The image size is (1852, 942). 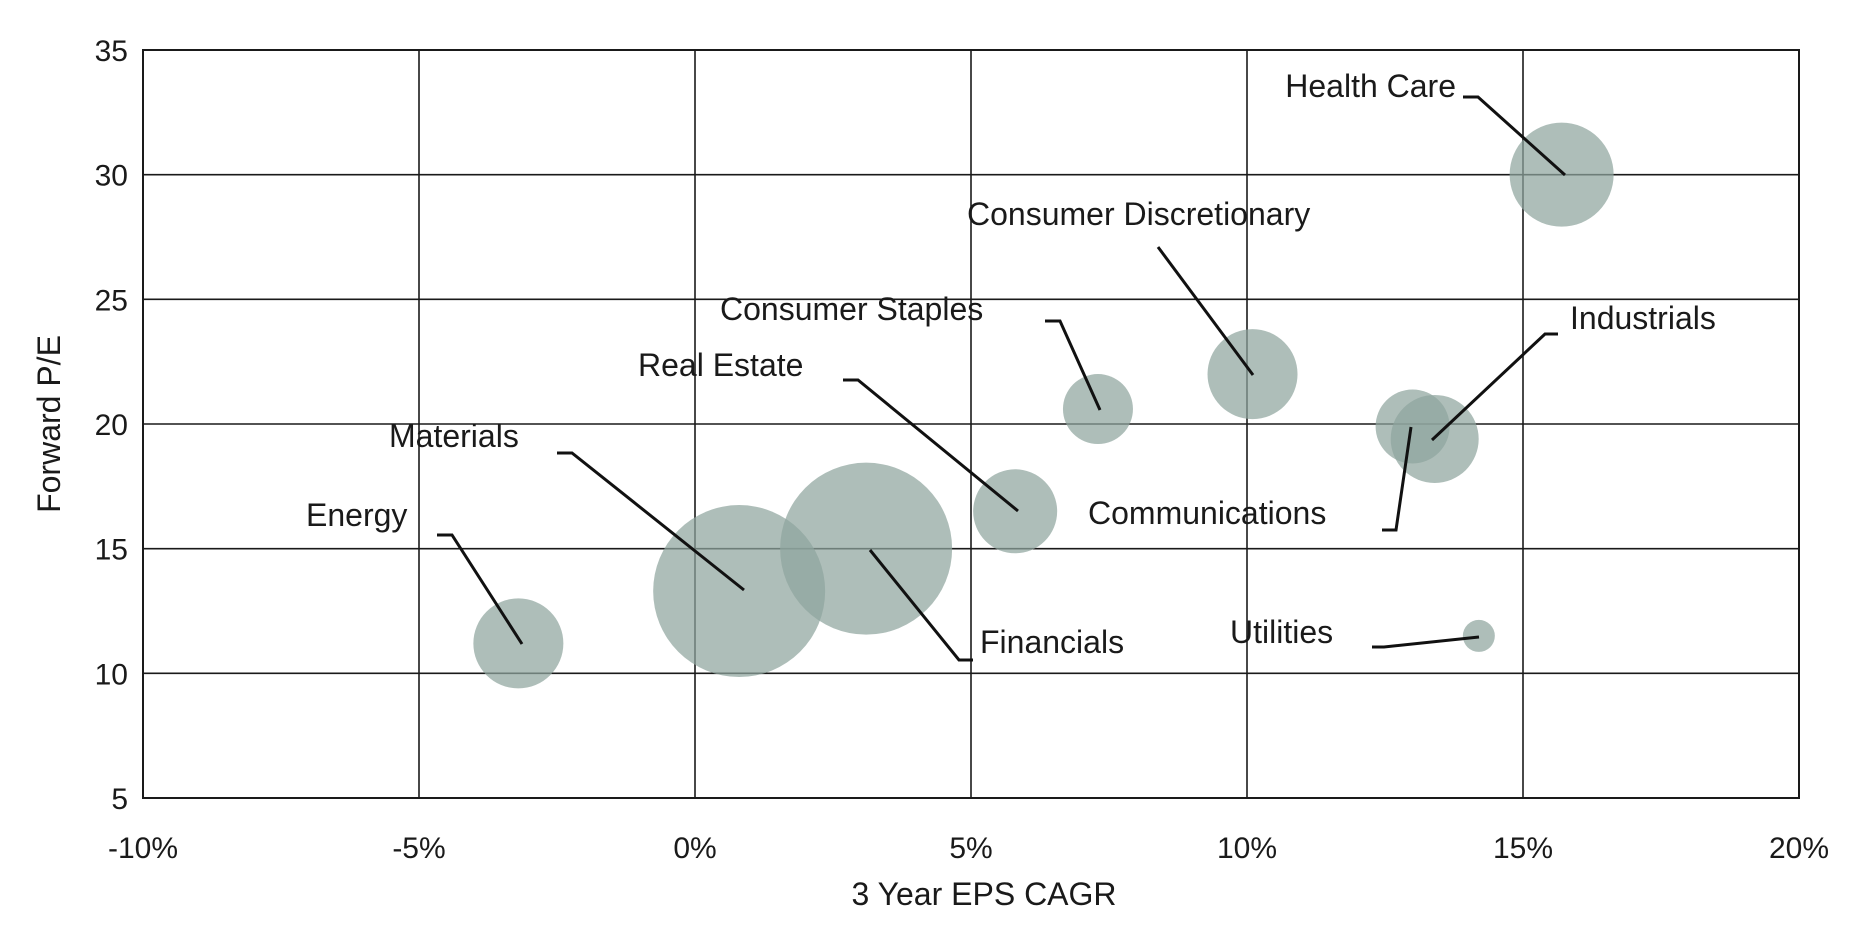 I want to click on label-communications: Communications, so click(x=1207, y=513).